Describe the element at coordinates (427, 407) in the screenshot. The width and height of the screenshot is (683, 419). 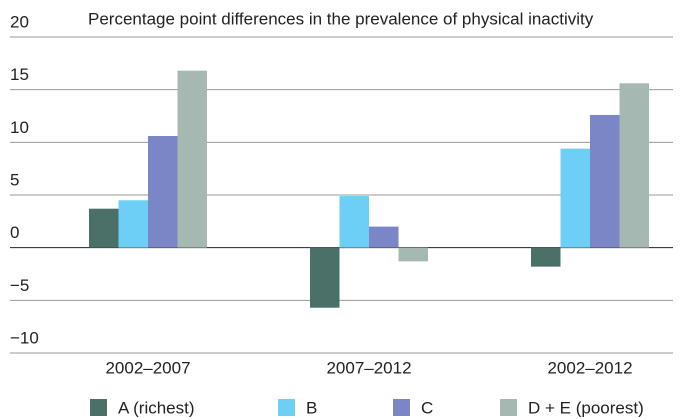
I see `legend-label: C` at that location.